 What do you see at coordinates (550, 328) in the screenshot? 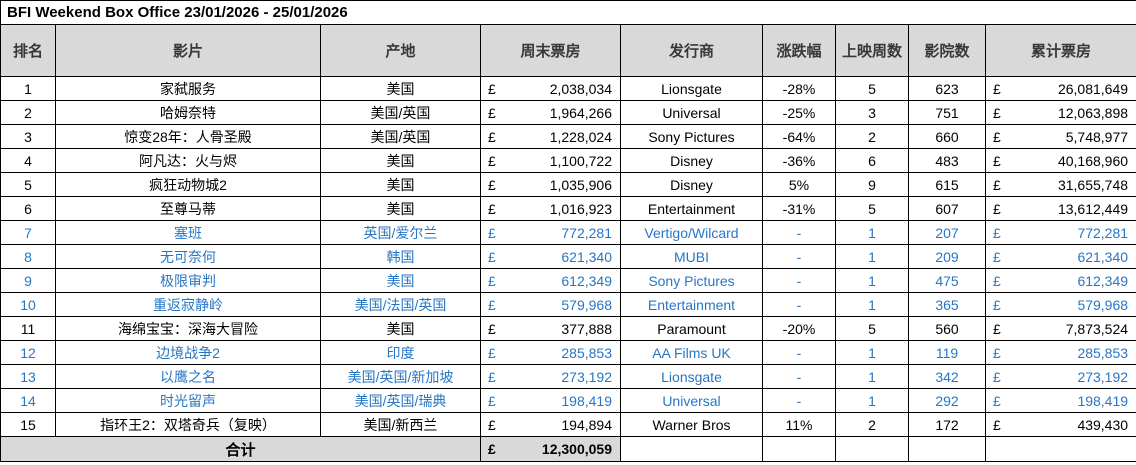
I see `weekend-gross-cell: £ 377,888` at bounding box center [550, 328].